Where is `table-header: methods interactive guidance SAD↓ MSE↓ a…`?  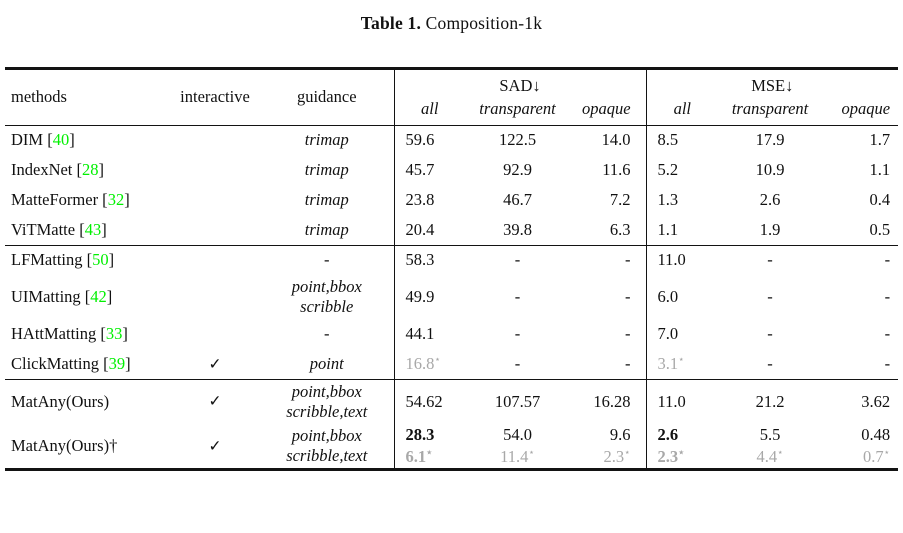
table-header: methods interactive guidance SAD↓ MSE↓ a… is located at coordinates (452, 97).